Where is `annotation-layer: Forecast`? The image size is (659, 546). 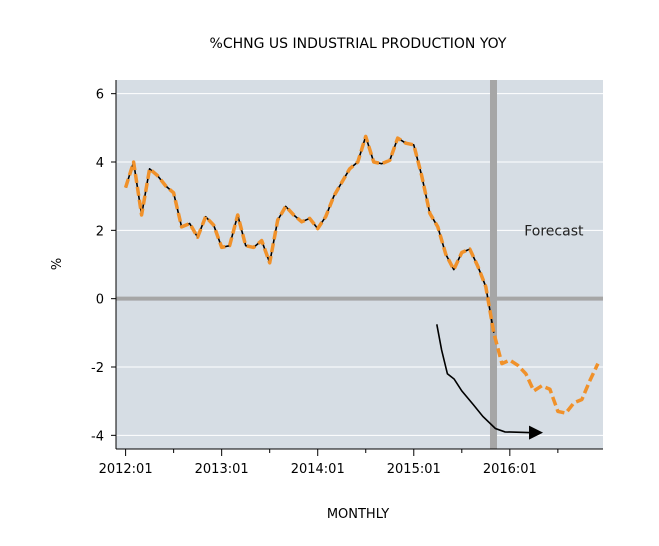 annotation-layer: Forecast is located at coordinates (554, 231).